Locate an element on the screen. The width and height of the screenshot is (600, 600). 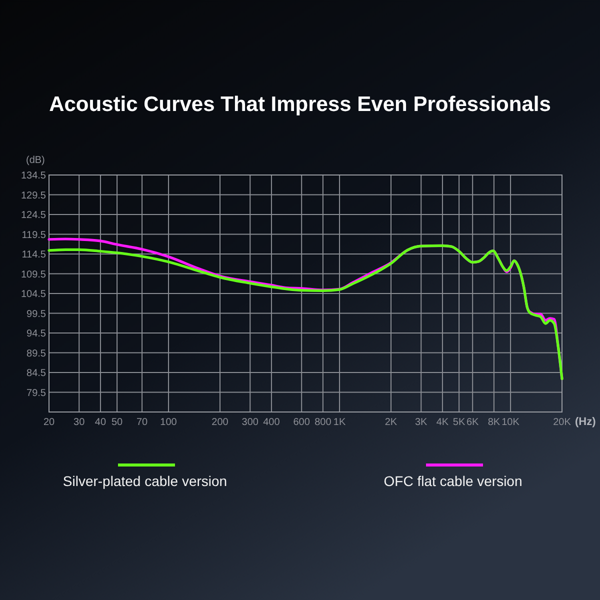
x-tick-label: 3K is located at coordinates (421, 422).